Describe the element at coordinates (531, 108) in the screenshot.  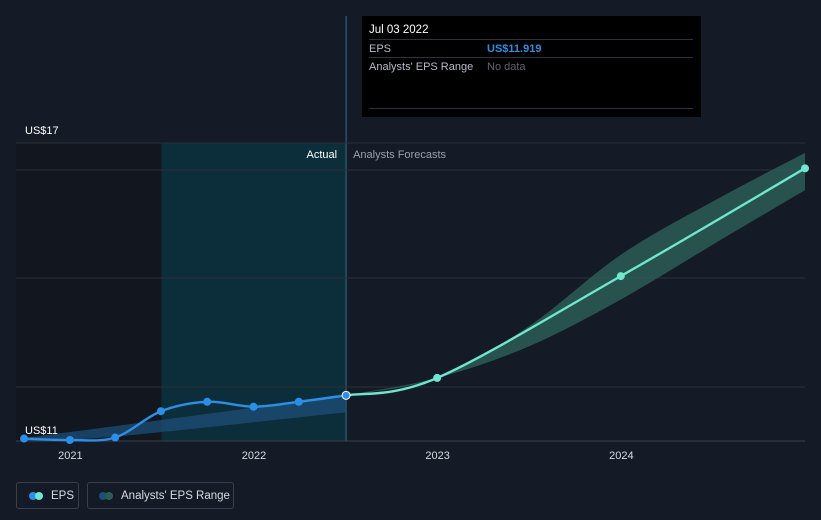
I see `tooltip-divider` at that location.